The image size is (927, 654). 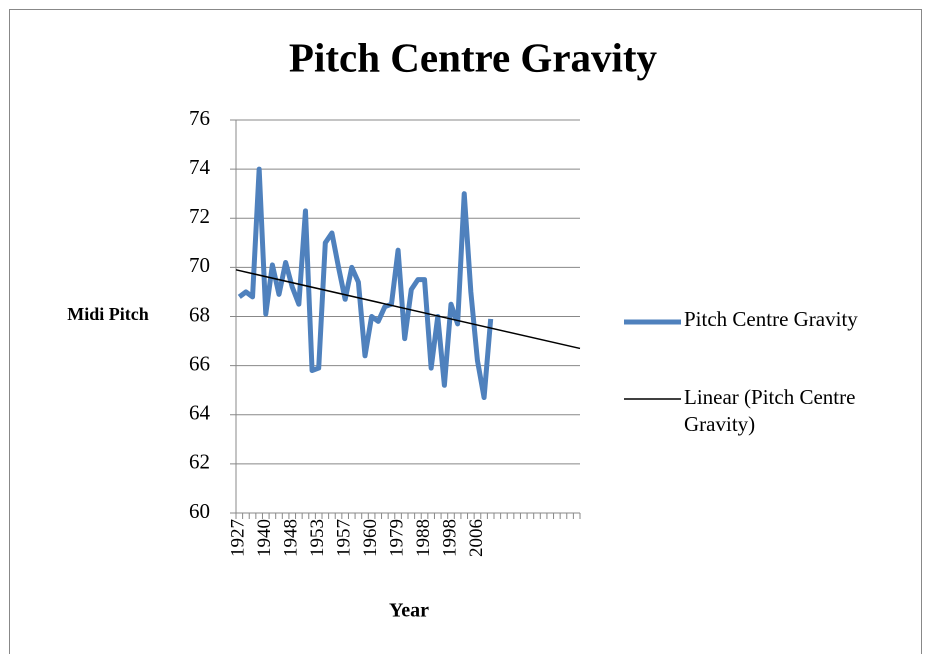 What do you see at coordinates (238, 538) in the screenshot?
I see `x-tick-label: 1927` at bounding box center [238, 538].